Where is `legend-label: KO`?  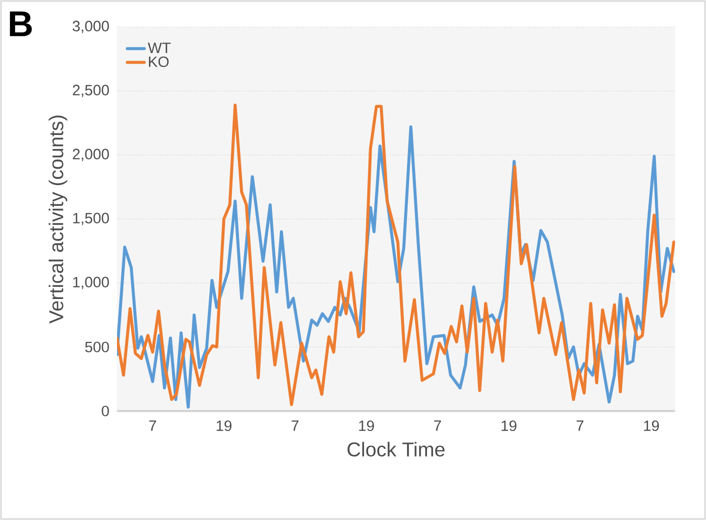 legend-label: KO is located at coordinates (158, 62).